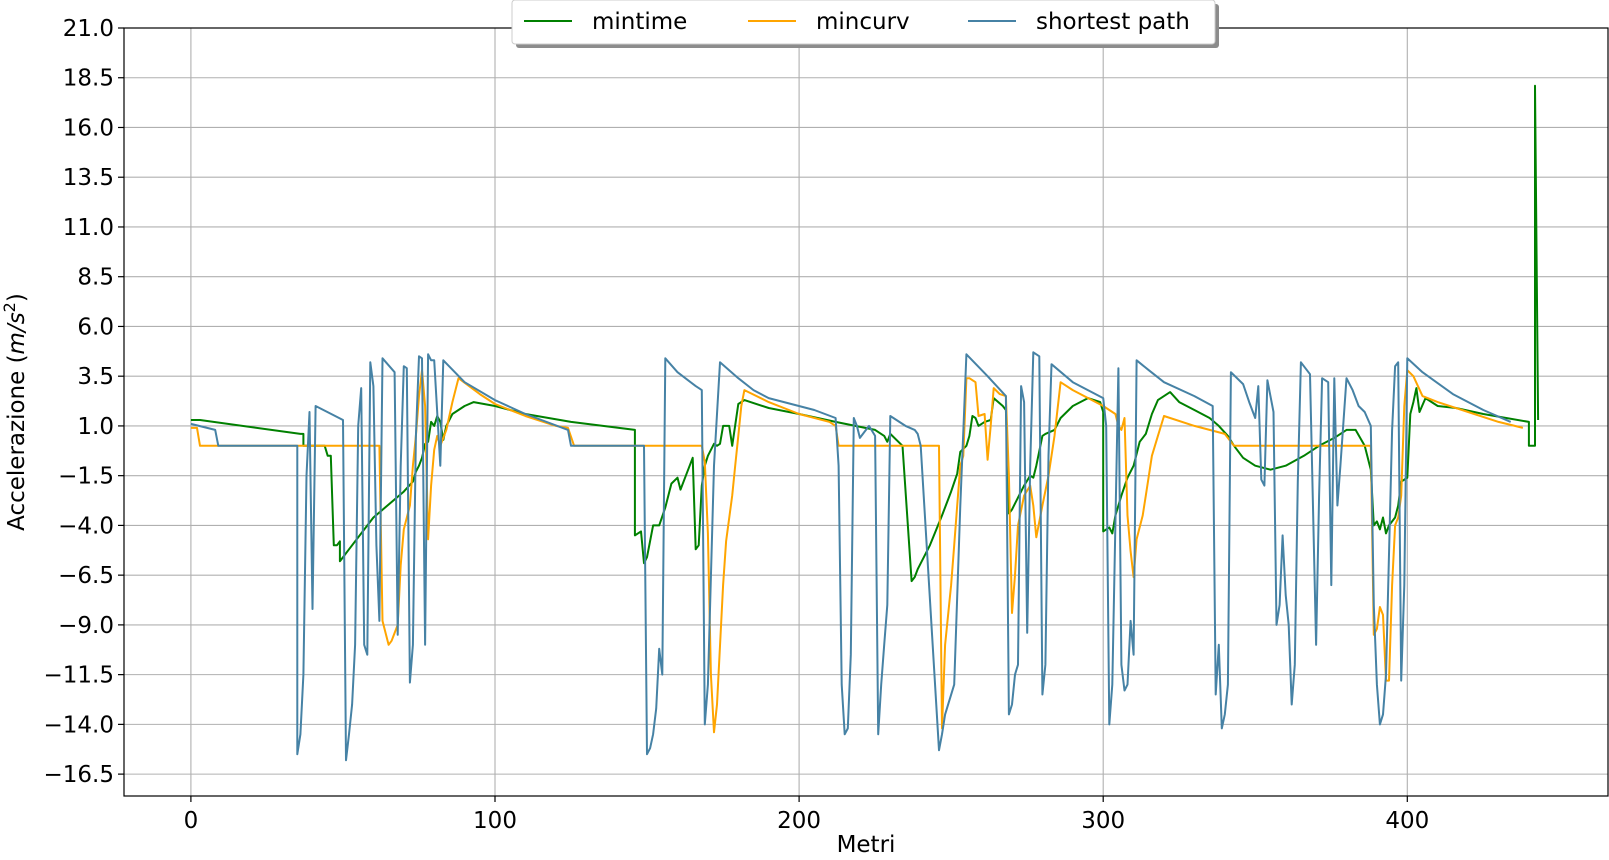 The width and height of the screenshot is (1609, 860). I want to click on legend-box, so click(863, 22).